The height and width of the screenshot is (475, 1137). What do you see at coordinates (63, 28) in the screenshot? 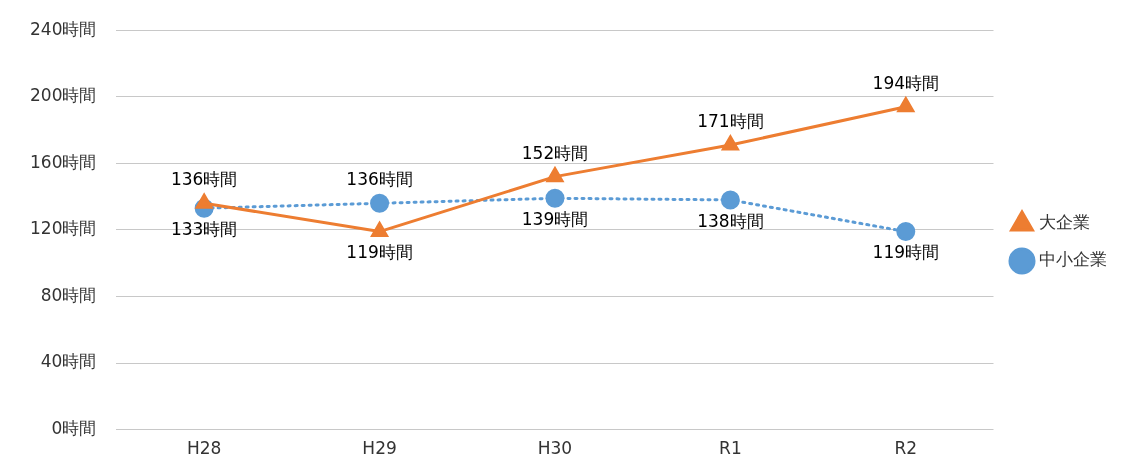
I see `y-tick-label: 240時間` at bounding box center [63, 28].